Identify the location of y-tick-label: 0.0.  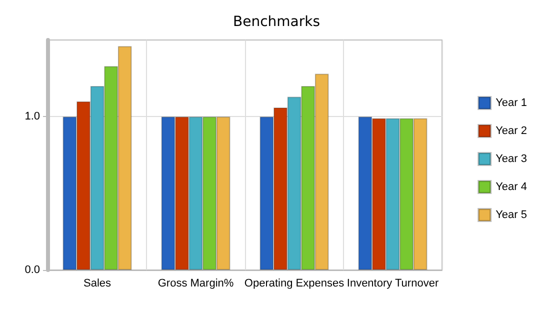
(32, 270).